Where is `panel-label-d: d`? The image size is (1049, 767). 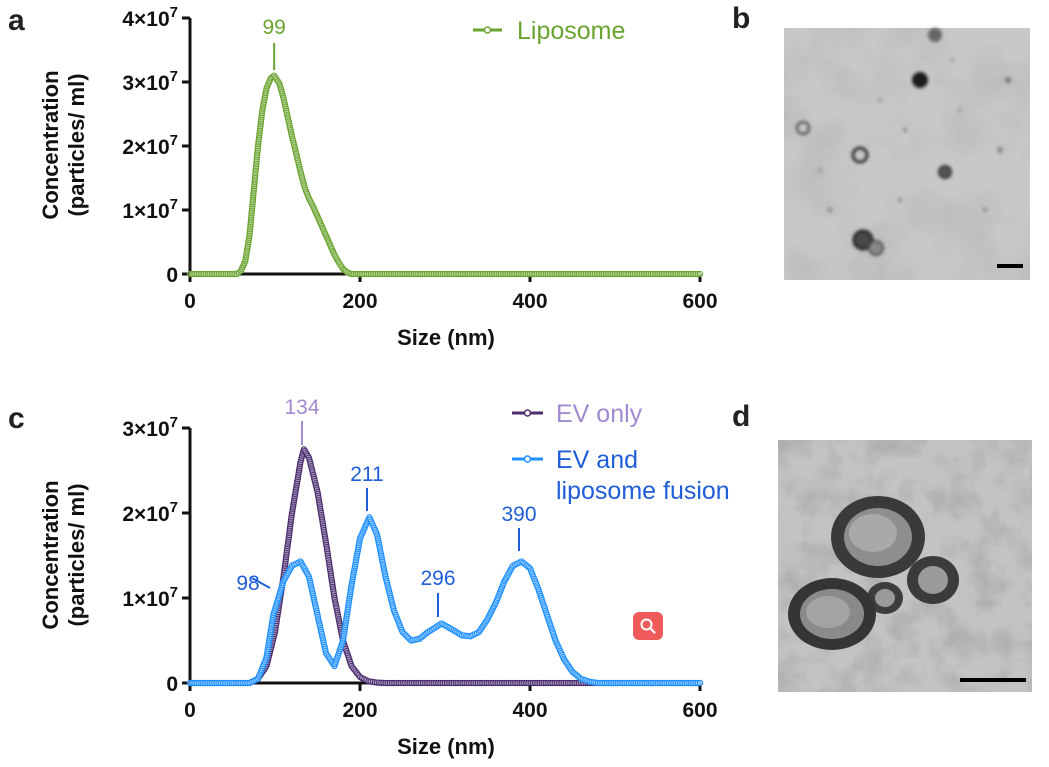 panel-label-d: d is located at coordinates (741, 416).